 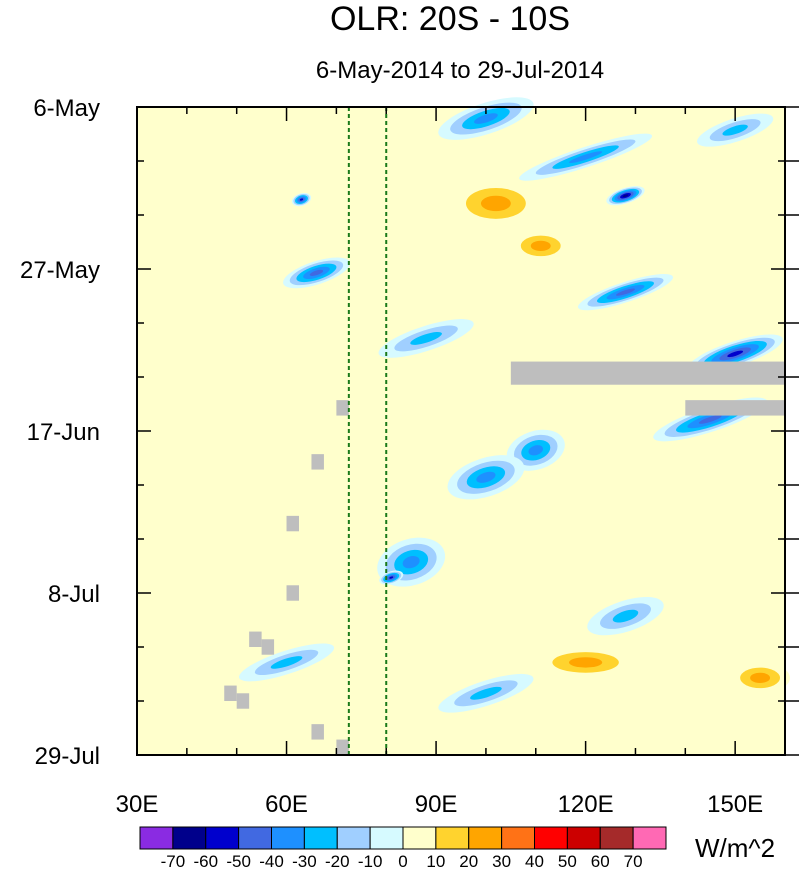 What do you see at coordinates (534, 860) in the screenshot?
I see `colorbar-tick-label: 40` at bounding box center [534, 860].